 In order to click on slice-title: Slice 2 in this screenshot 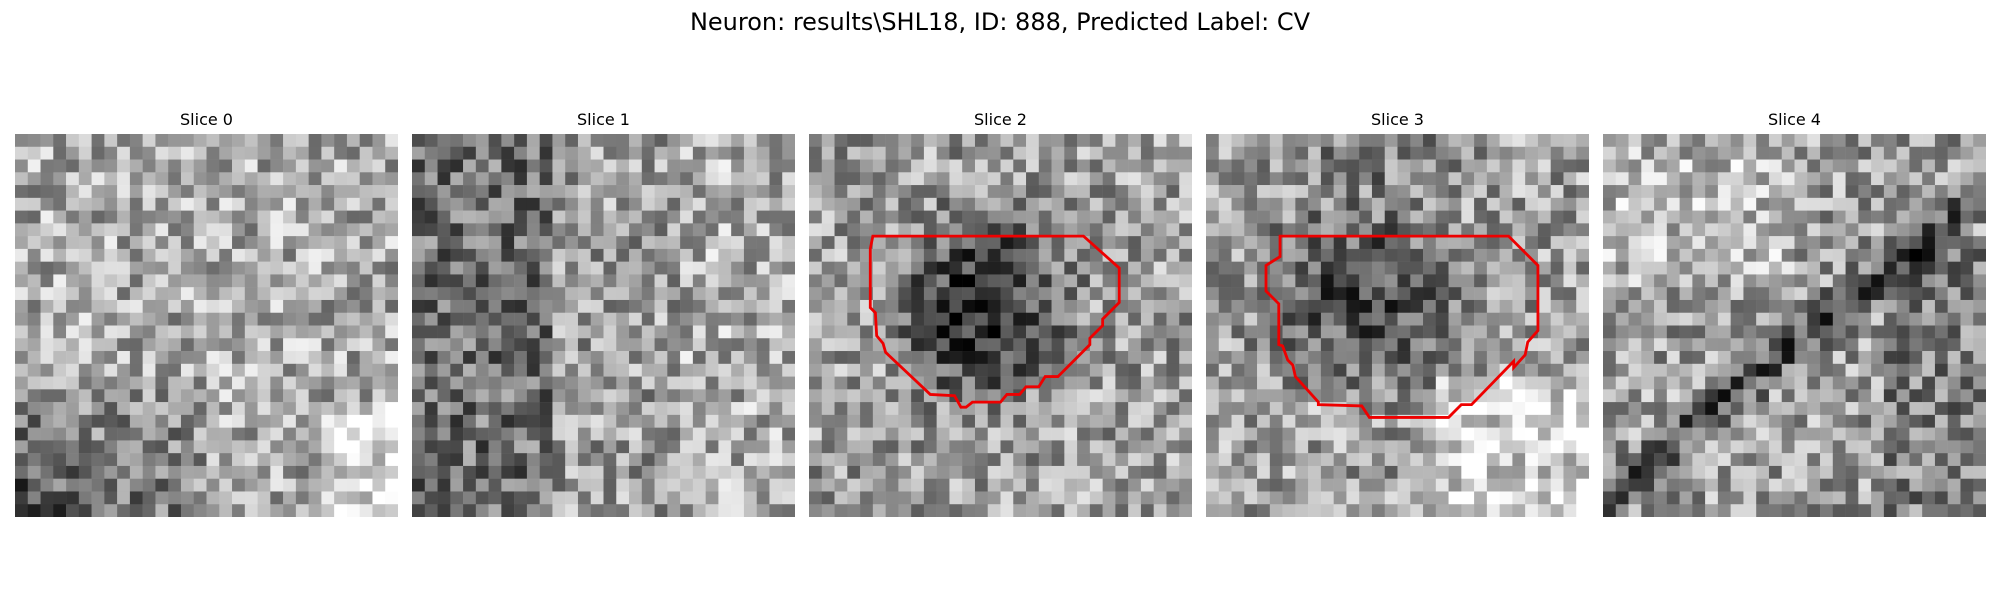, I will do `click(1000, 119)`.